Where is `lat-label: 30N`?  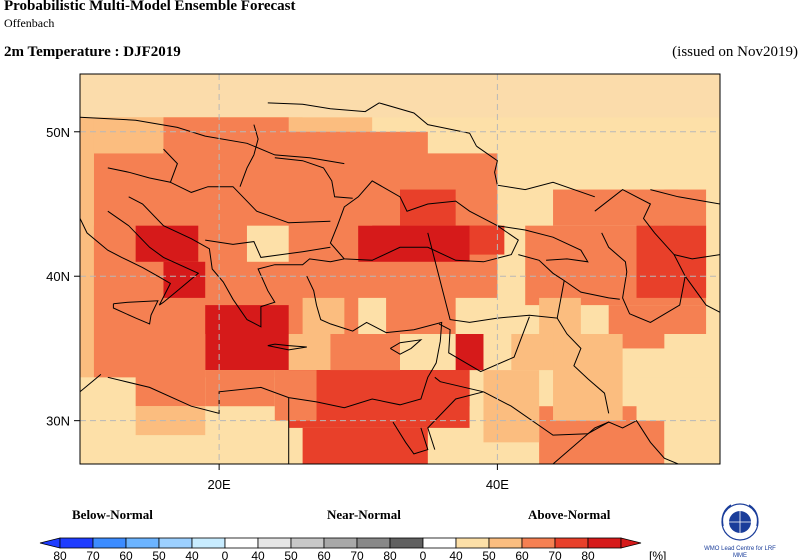 lat-label: 30N is located at coordinates (58, 421).